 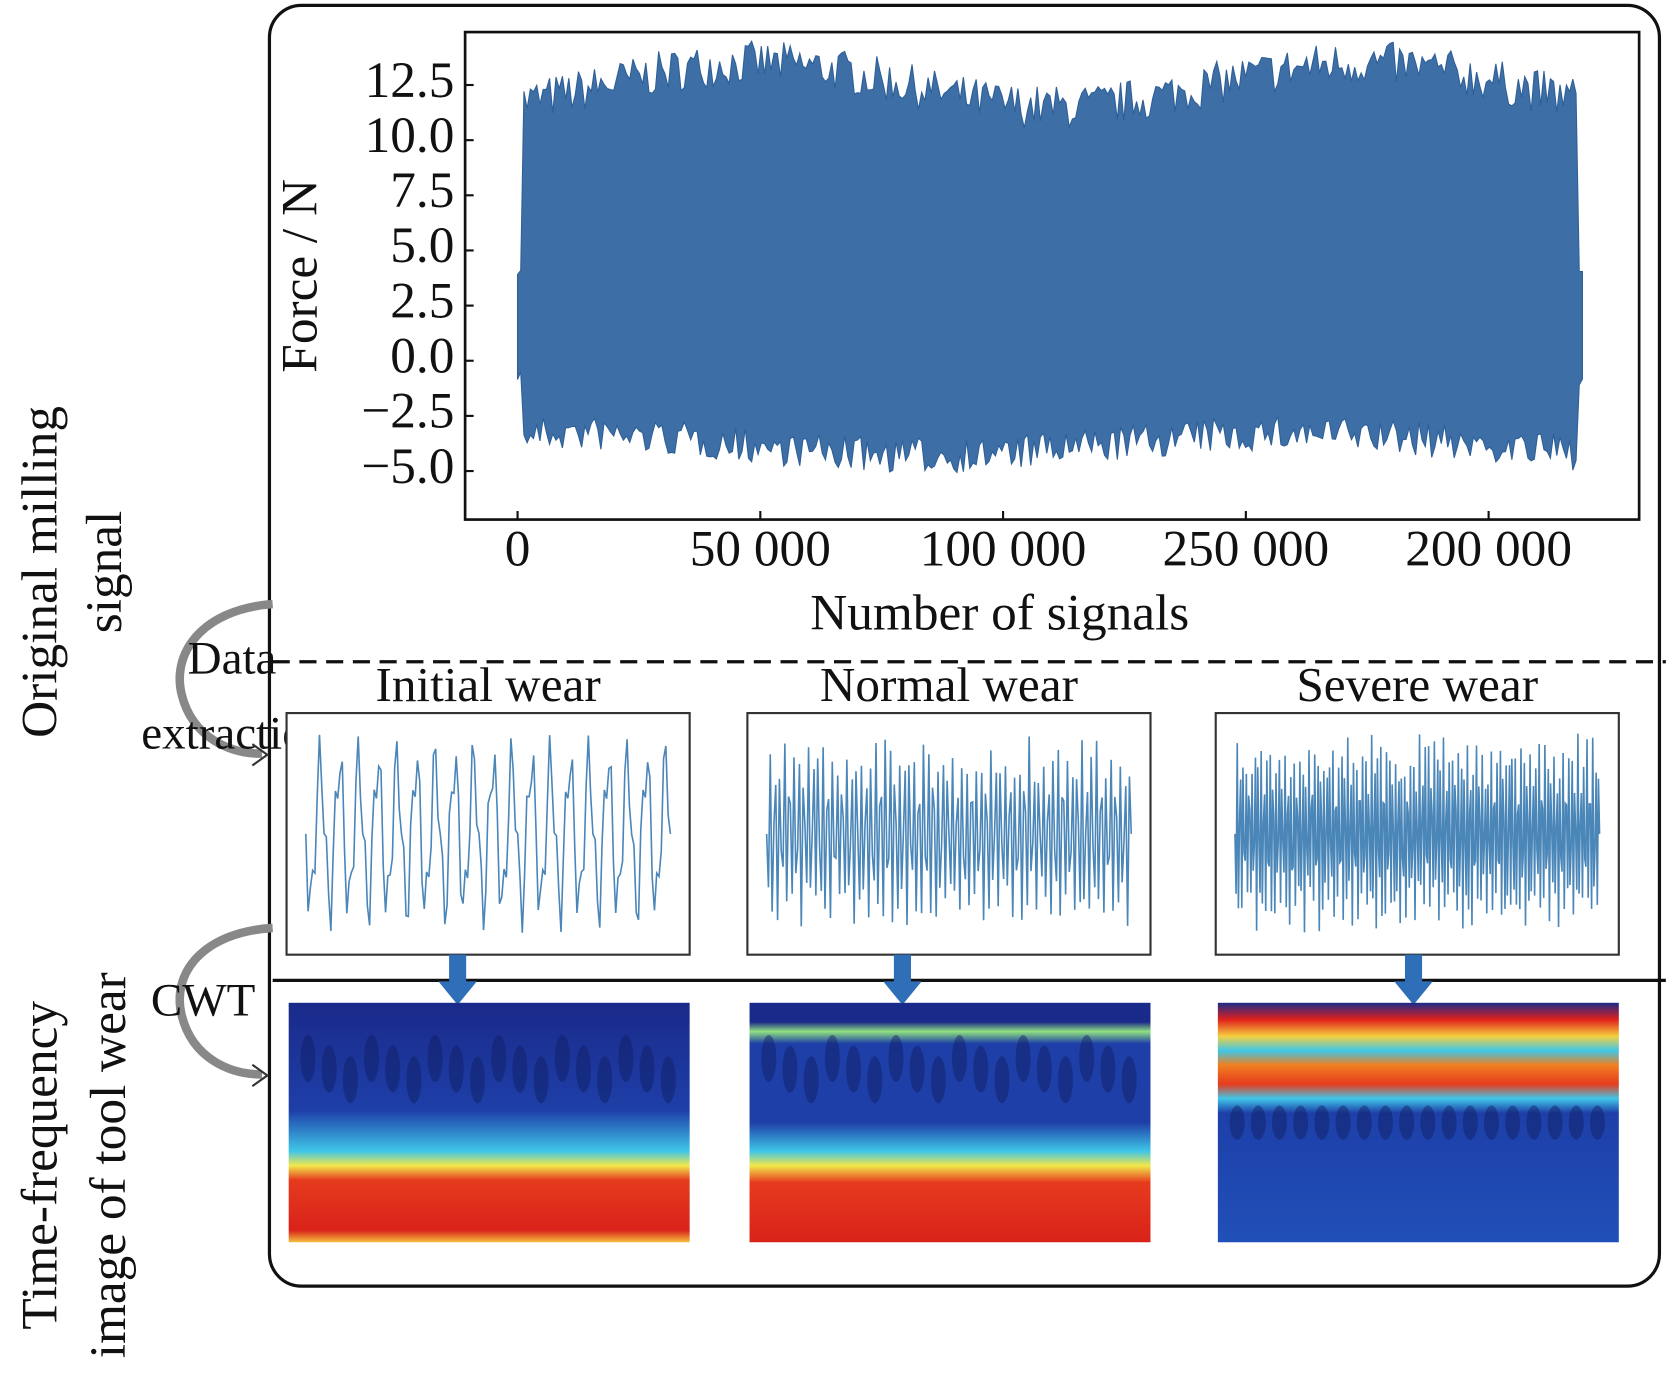 What do you see at coordinates (1488, 549) in the screenshot?
I see `x-tick-label: 200 000` at bounding box center [1488, 549].